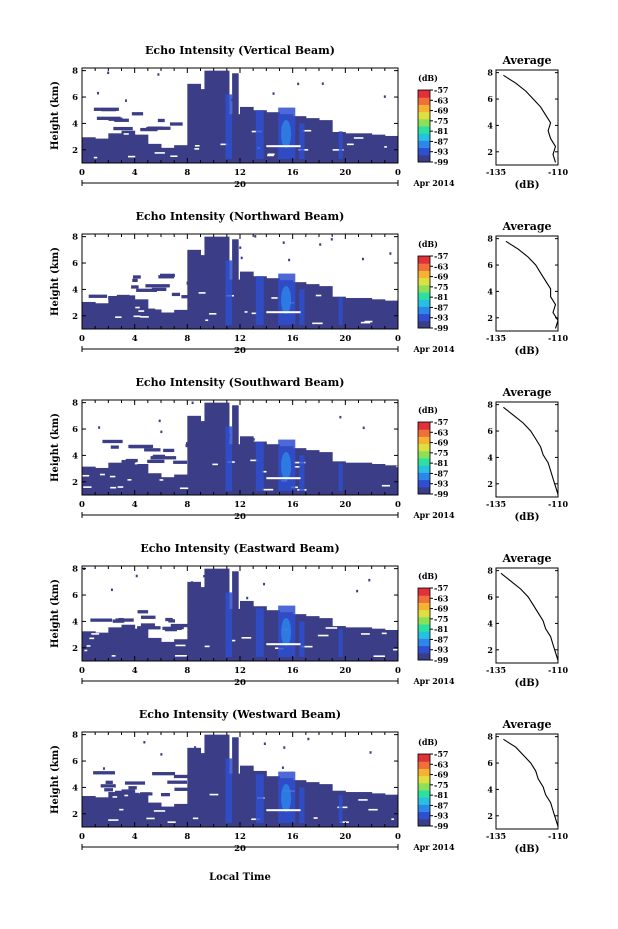  I want to click on average-frame, so click(527, 615).